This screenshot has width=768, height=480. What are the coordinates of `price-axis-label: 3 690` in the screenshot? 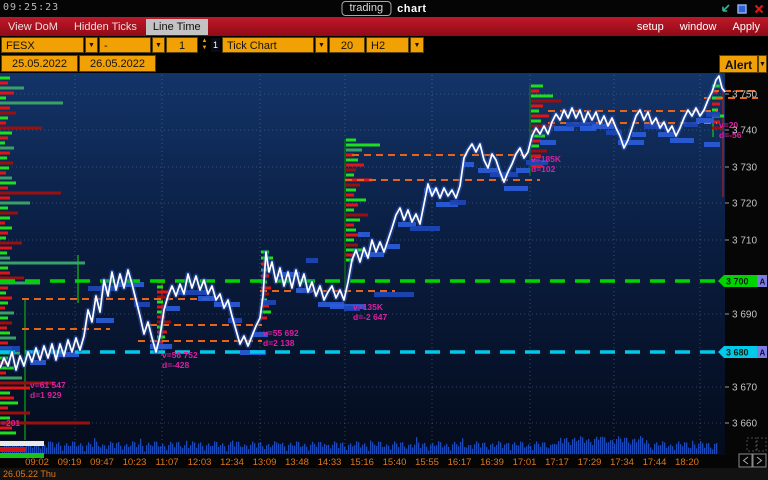 It's located at (744, 315).